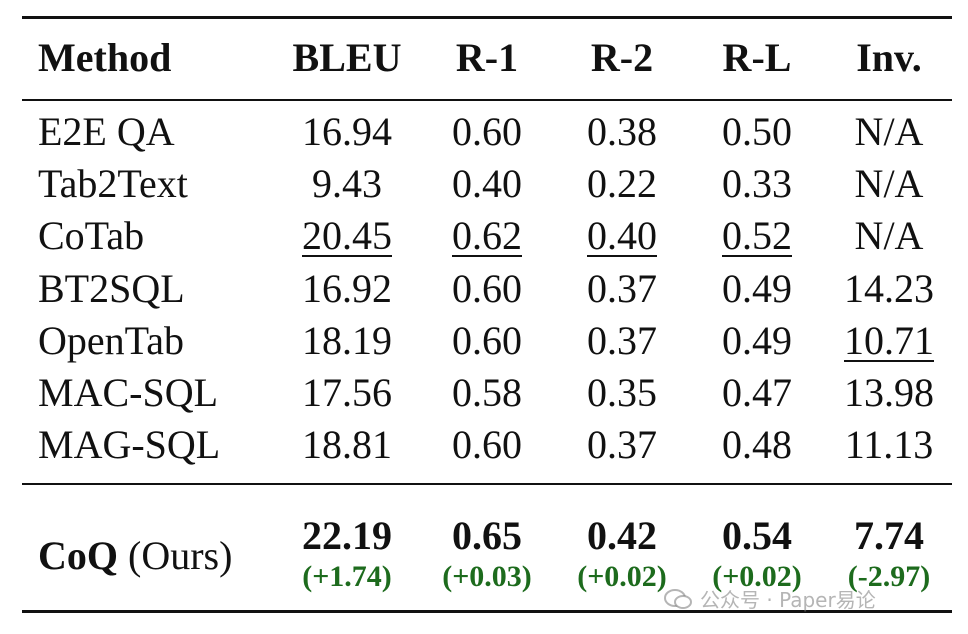 The width and height of the screenshot is (968, 634). Describe the element at coordinates (487, 236) in the screenshot. I see `value-cell: 0.62` at that location.